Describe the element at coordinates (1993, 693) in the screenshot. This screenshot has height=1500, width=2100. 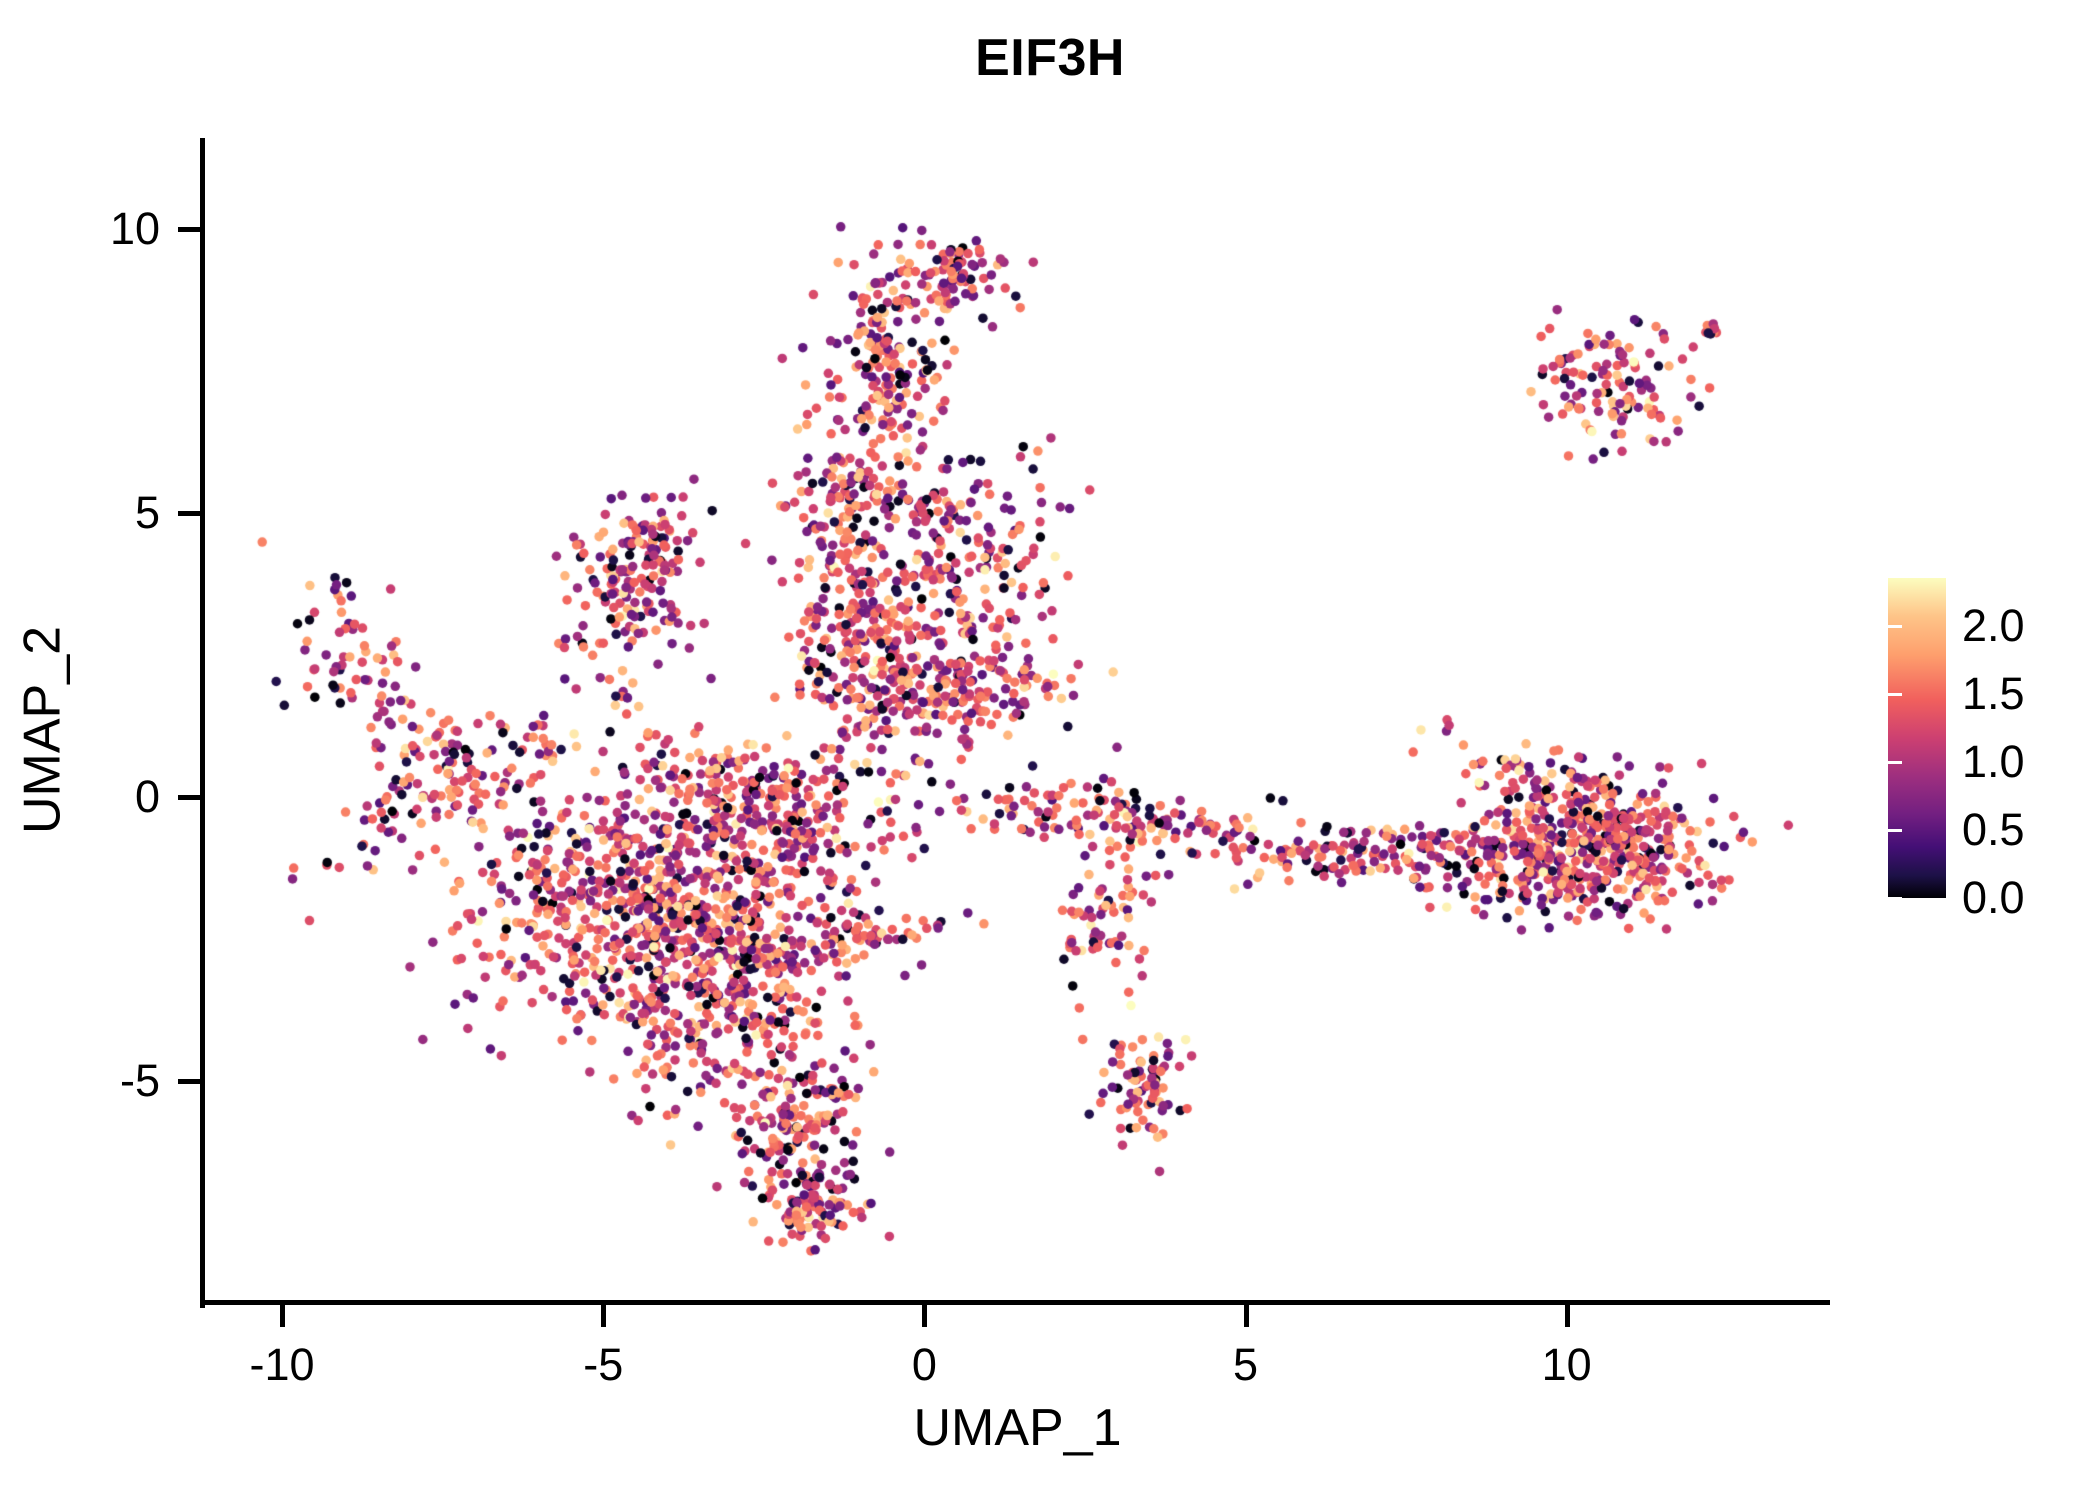
I see `colorbar-tick-label: 1.5` at that location.